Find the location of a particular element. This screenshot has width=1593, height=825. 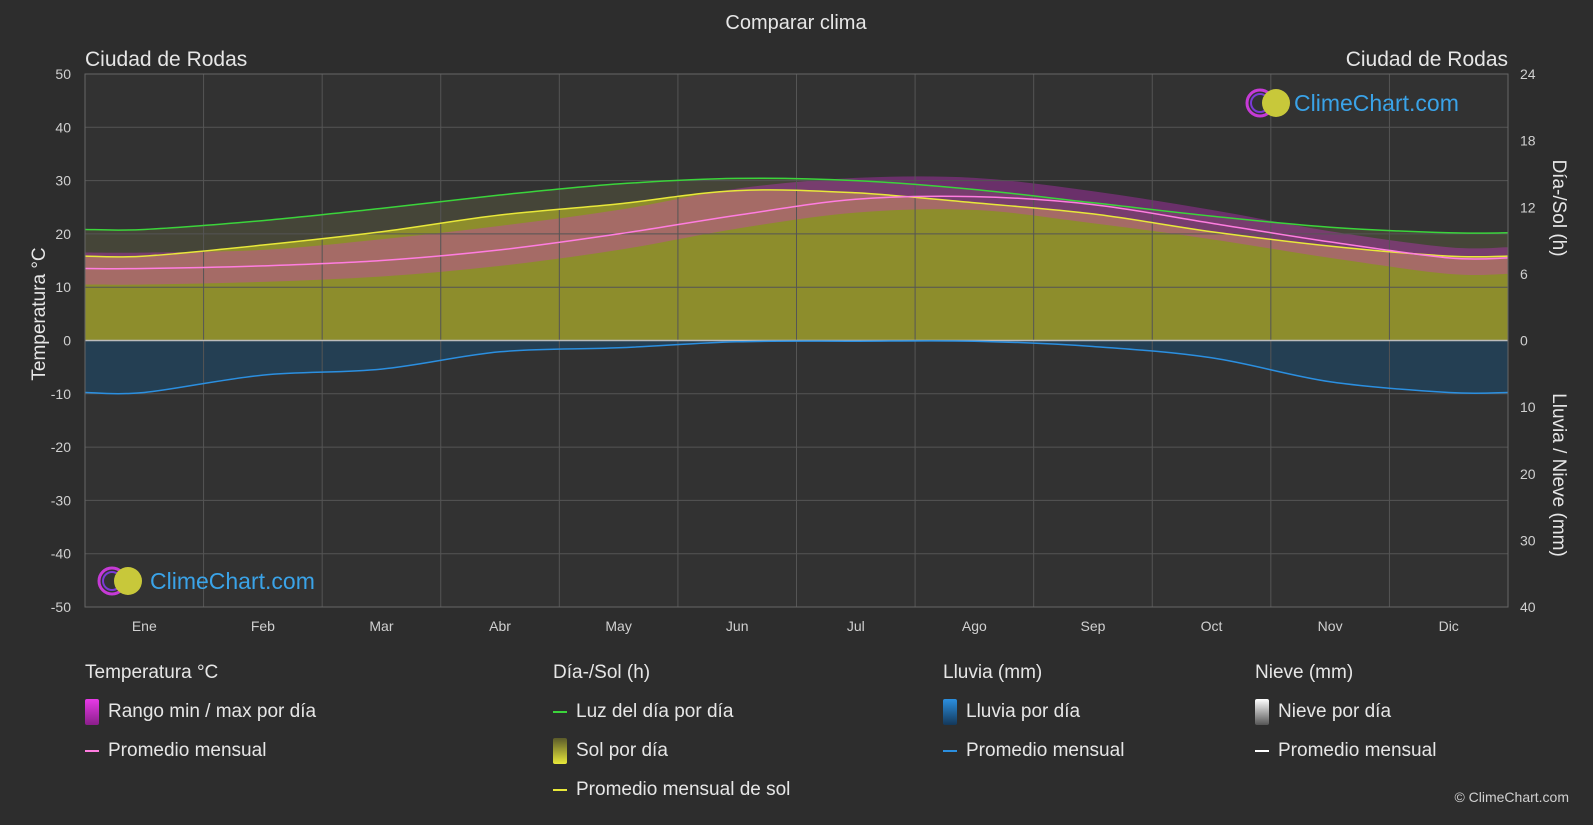

logo-top-text: ClimeChart.com is located at coordinates (1376, 103).